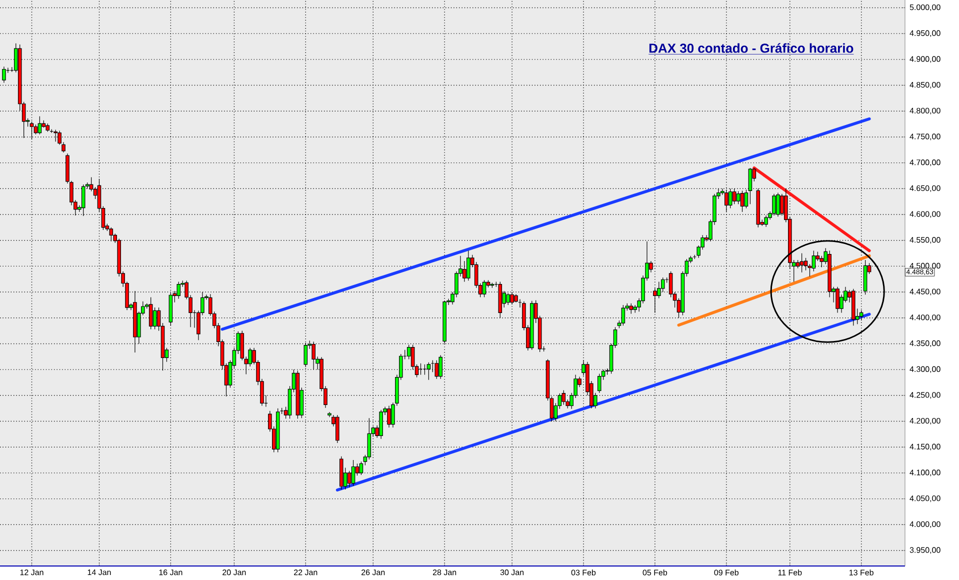 Image resolution: width=959 pixels, height=580 pixels. What do you see at coordinates (583, 573) in the screenshot?
I see `x-tick-label: 03 Feb` at bounding box center [583, 573].